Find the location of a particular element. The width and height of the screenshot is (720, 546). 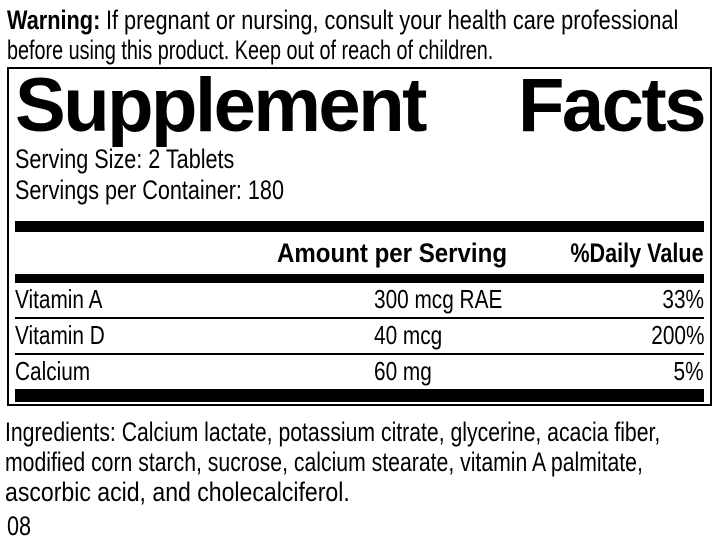

column-header-daily-value: %Daily Value is located at coordinates (637, 253).